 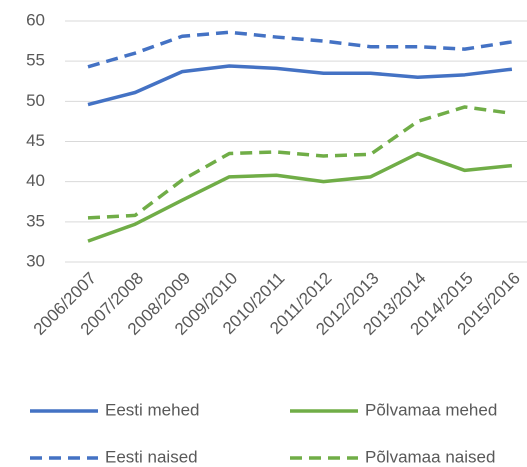 I want to click on y-tick-label: 55, so click(x=35, y=60).